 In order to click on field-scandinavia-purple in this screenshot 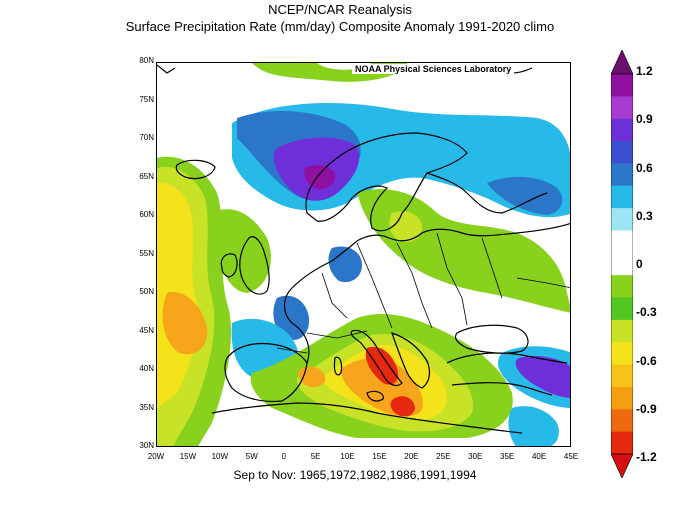, I will do `click(320, 177)`.